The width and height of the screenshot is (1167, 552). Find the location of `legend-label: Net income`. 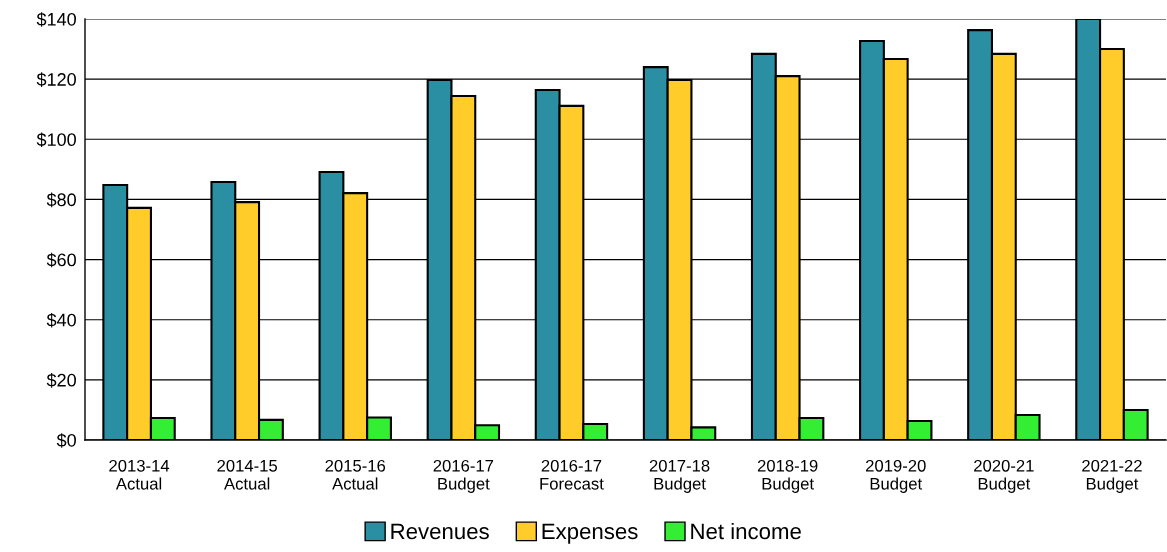

legend-label: Net income is located at coordinates (746, 531).